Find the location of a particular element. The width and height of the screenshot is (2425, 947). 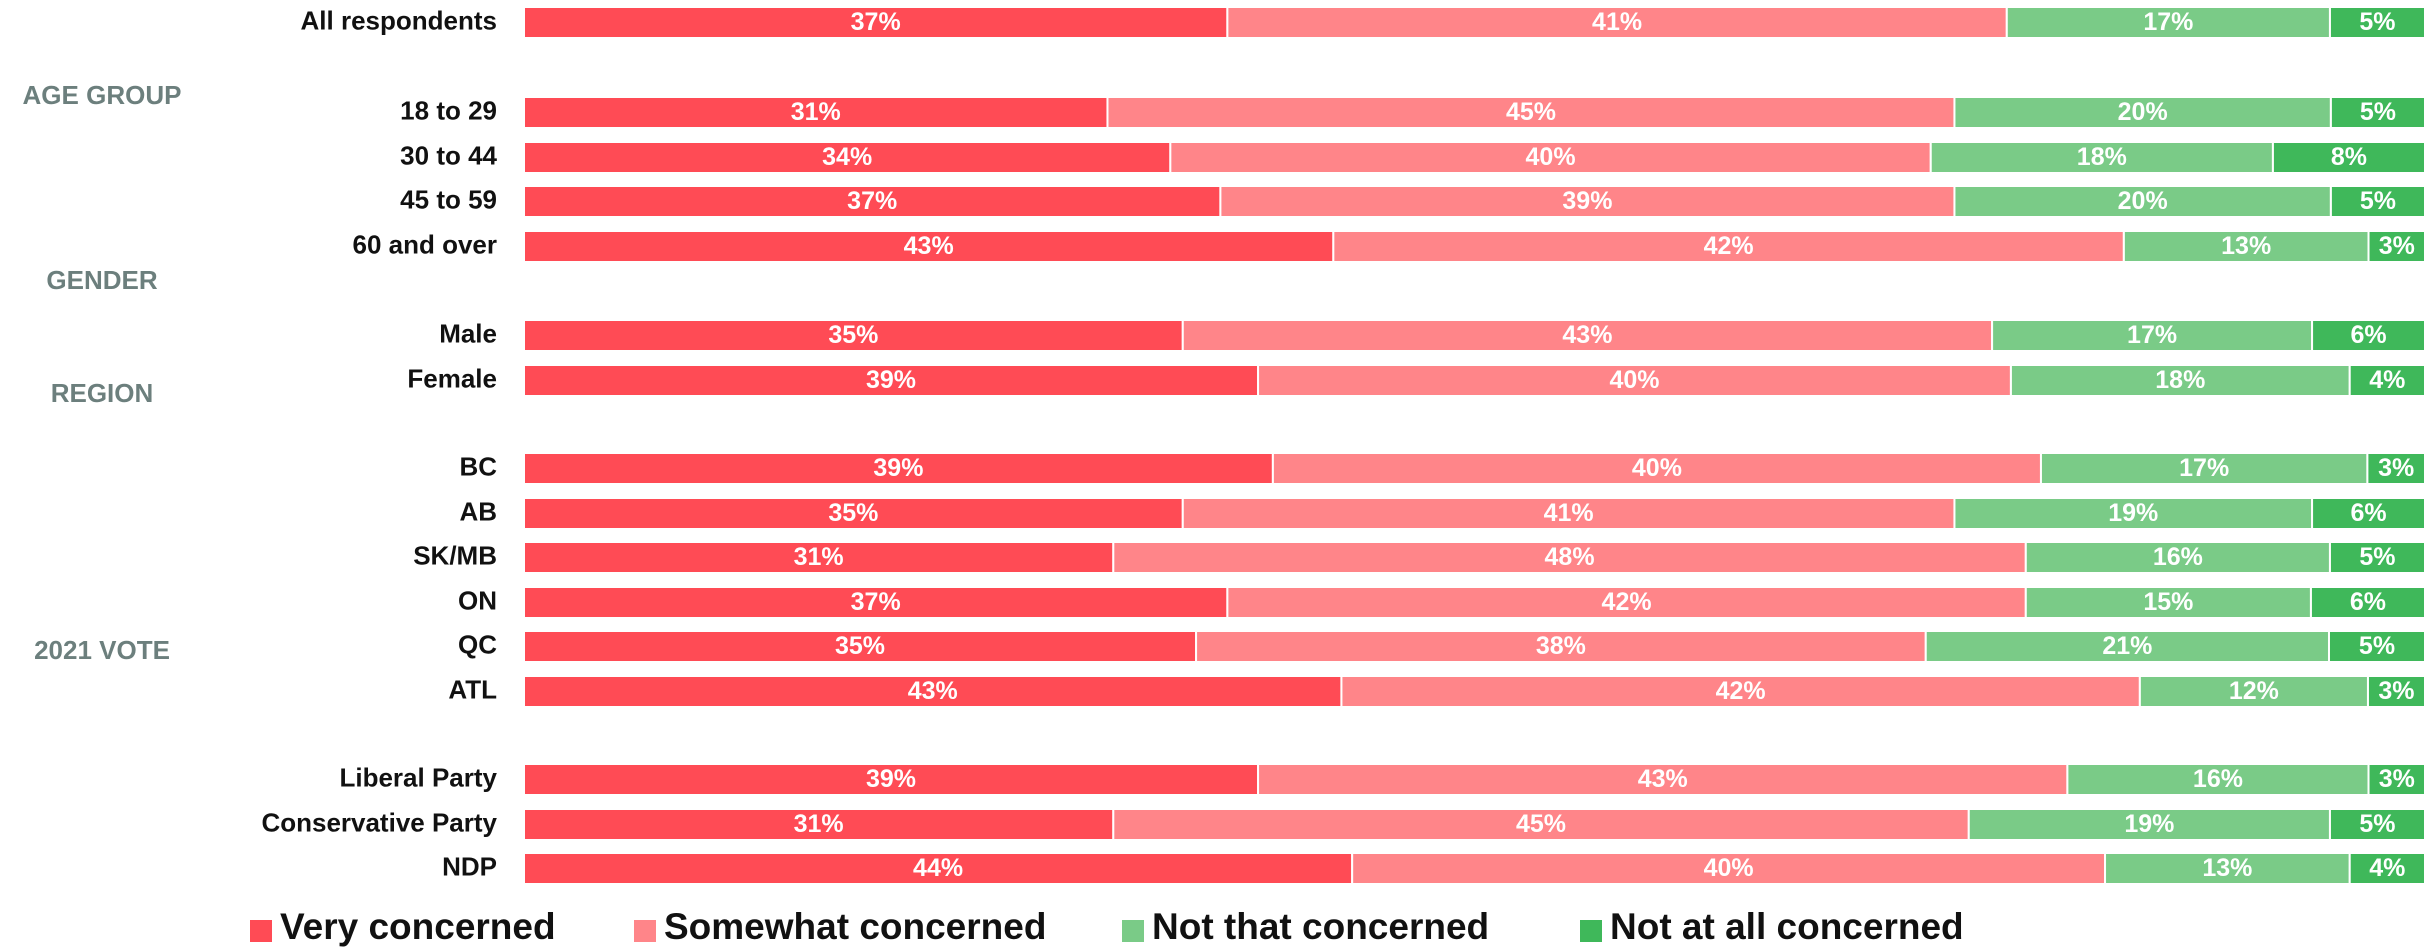

data-label-female-somewhat-concerned: 40% is located at coordinates (1634, 380).